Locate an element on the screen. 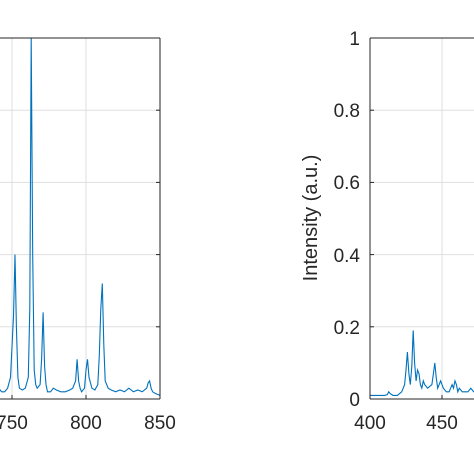  right-tick-marks is located at coordinates (406, 218).